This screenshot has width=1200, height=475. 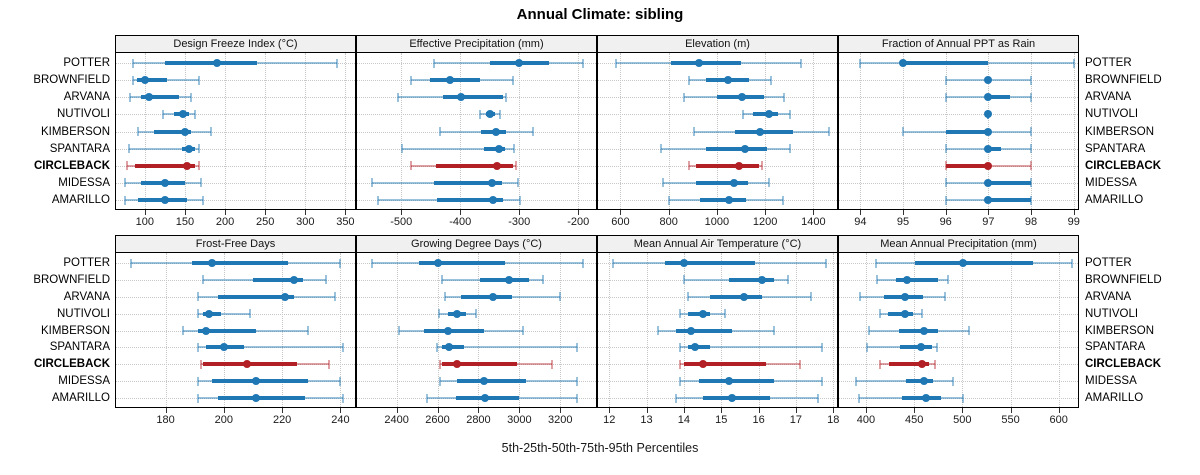 I want to click on axis-caption: 5th-25th-50th-75th-95th Percentiles, so click(x=600, y=448).